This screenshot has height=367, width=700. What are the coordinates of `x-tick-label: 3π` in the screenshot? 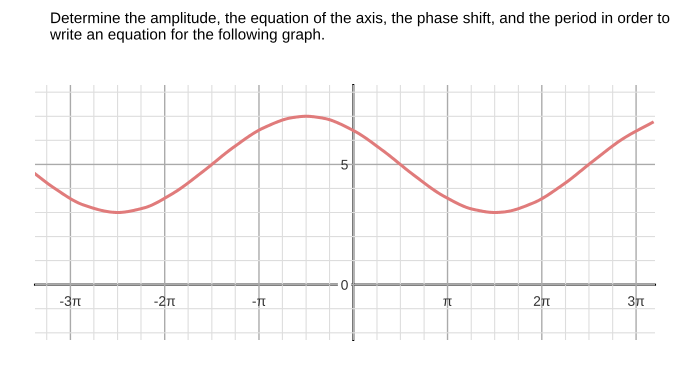 It's located at (636, 301).